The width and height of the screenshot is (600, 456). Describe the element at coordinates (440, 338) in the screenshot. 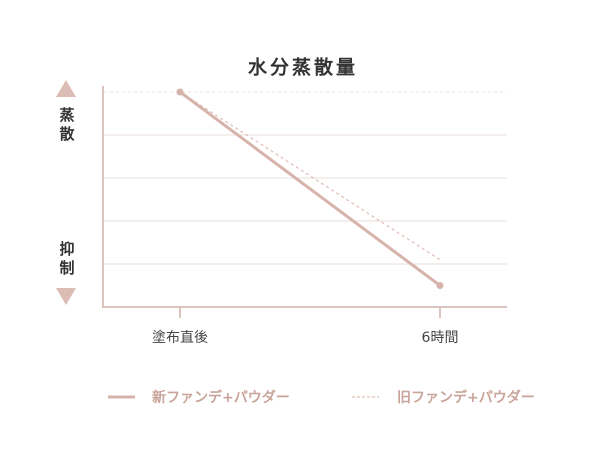

I see `x-tick-label: 6時間` at that location.